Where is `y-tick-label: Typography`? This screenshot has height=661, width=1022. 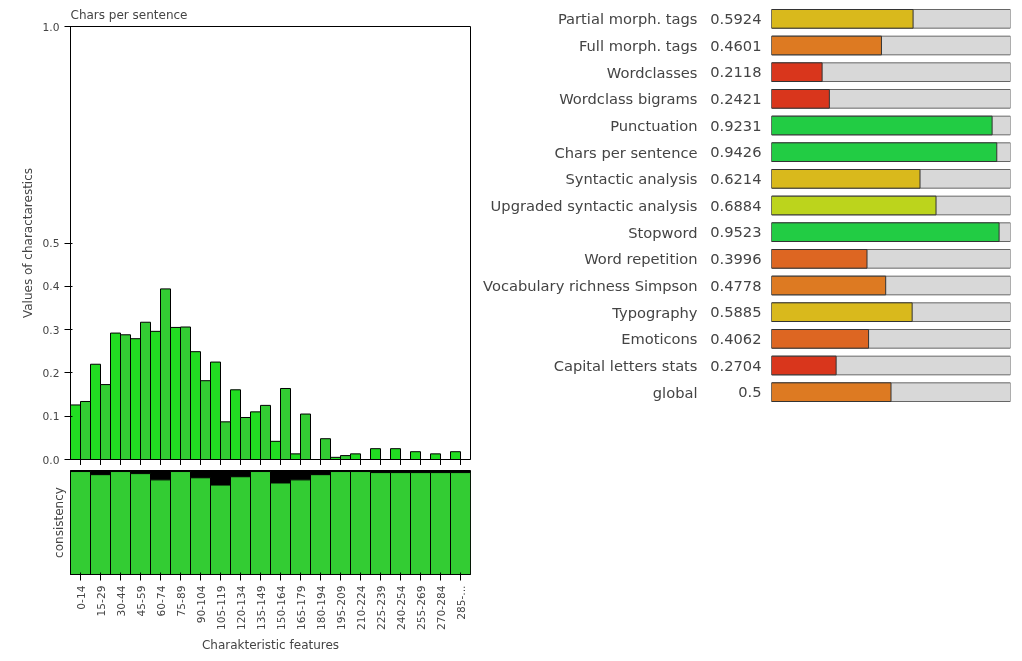
y-tick-label: Typography is located at coordinates (654, 312).